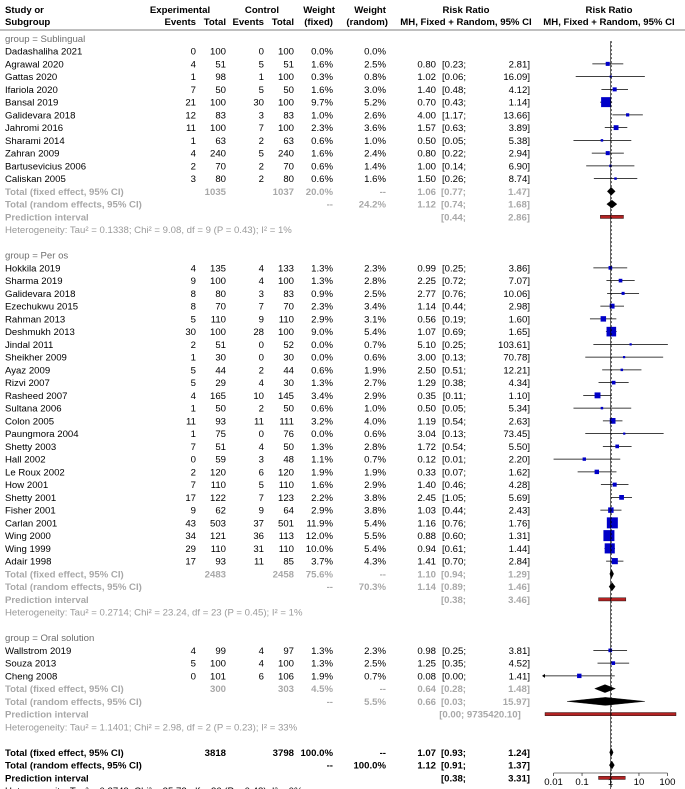 The height and width of the screenshot is (789, 685). Describe the element at coordinates (286, 396) in the screenshot. I see `cell-ct: 145` at that location.